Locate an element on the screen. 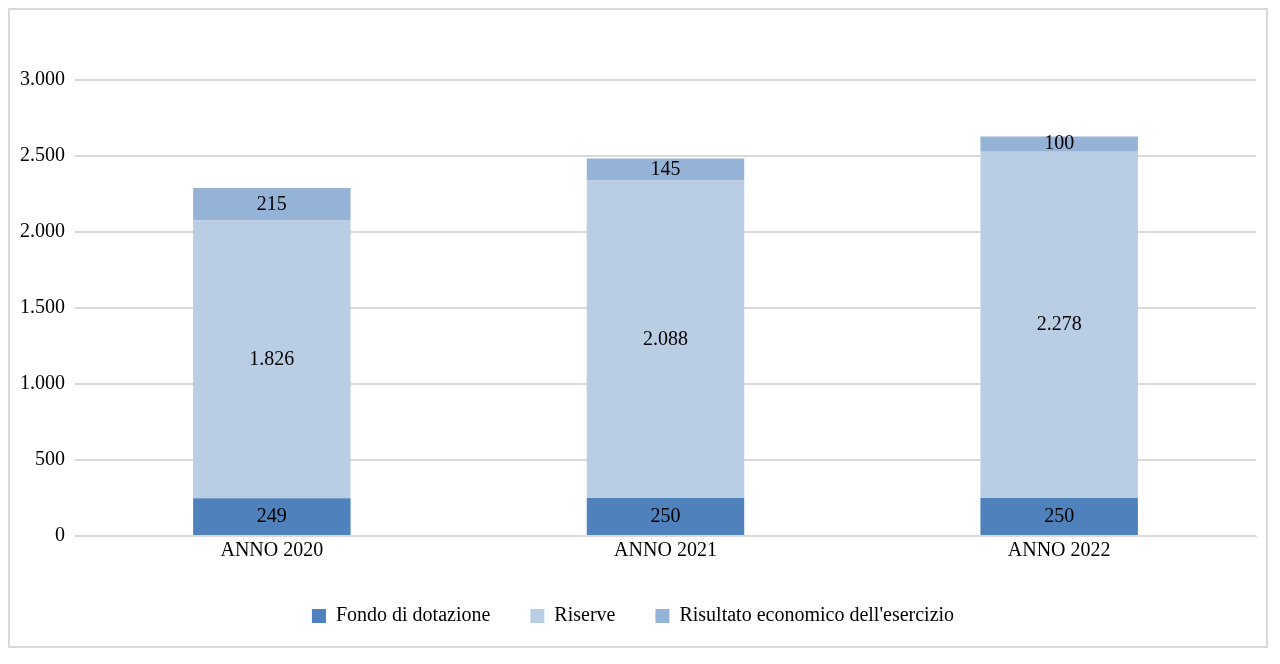 Image resolution: width=1280 pixels, height=664 pixels. data-label: 1.826 is located at coordinates (272, 357).